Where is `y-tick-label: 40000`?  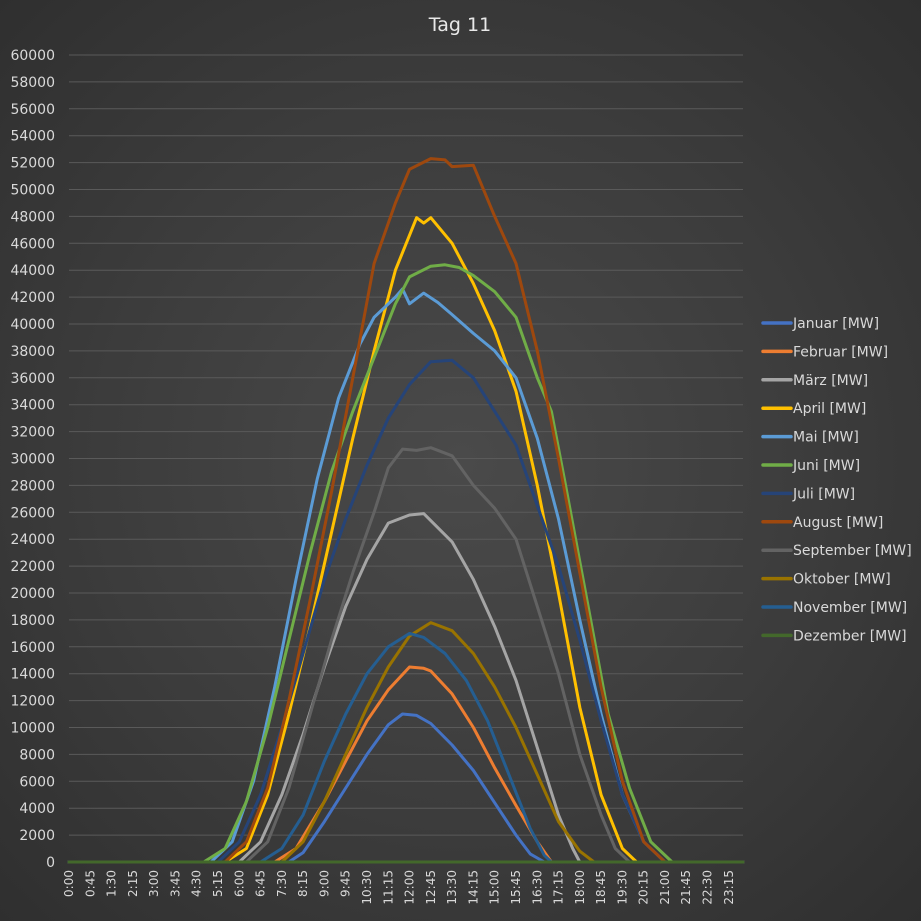
y-tick-label: 40000 is located at coordinates (32, 325).